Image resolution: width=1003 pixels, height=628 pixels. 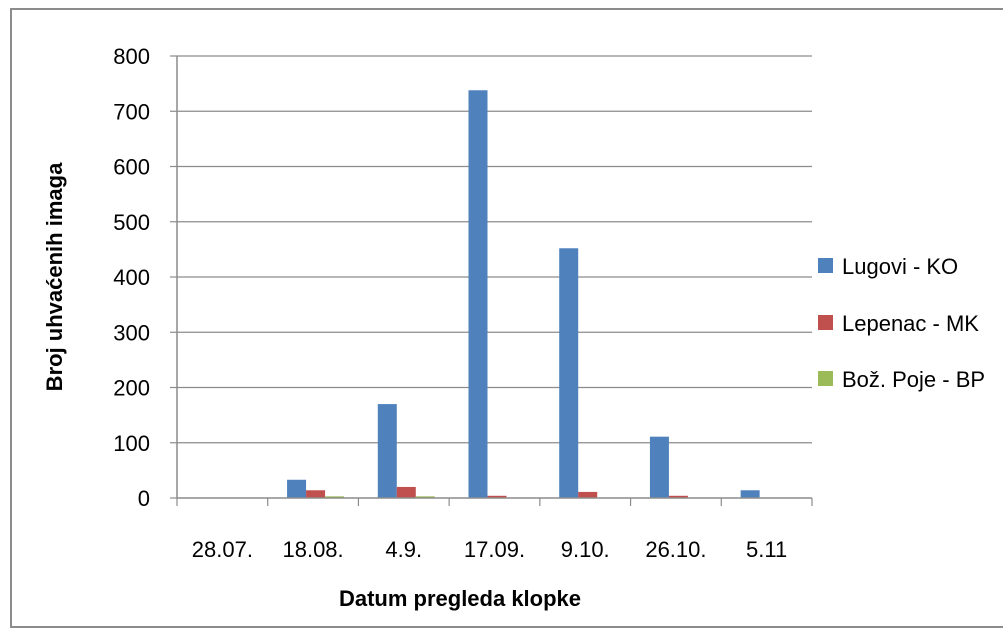 What do you see at coordinates (131, 443) in the screenshot?
I see `y-tick-label: 100` at bounding box center [131, 443].